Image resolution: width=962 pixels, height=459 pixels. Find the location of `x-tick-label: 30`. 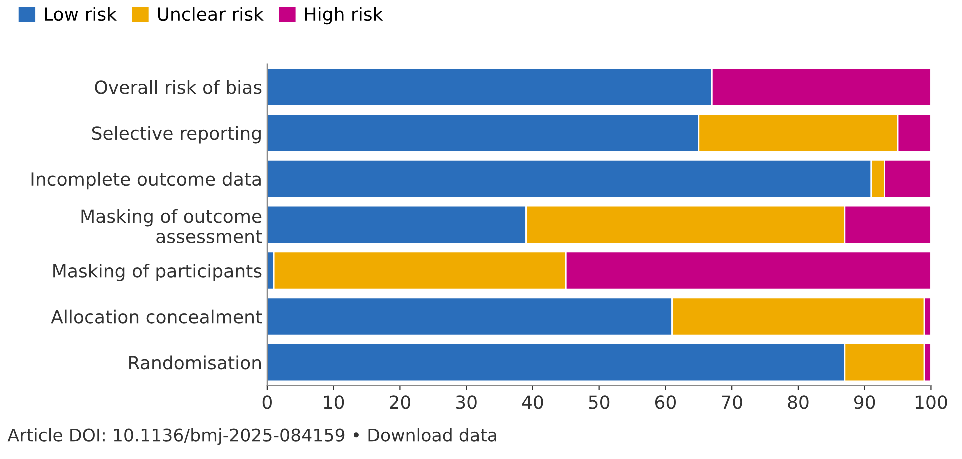

x-tick-label: 30 is located at coordinates (466, 403).